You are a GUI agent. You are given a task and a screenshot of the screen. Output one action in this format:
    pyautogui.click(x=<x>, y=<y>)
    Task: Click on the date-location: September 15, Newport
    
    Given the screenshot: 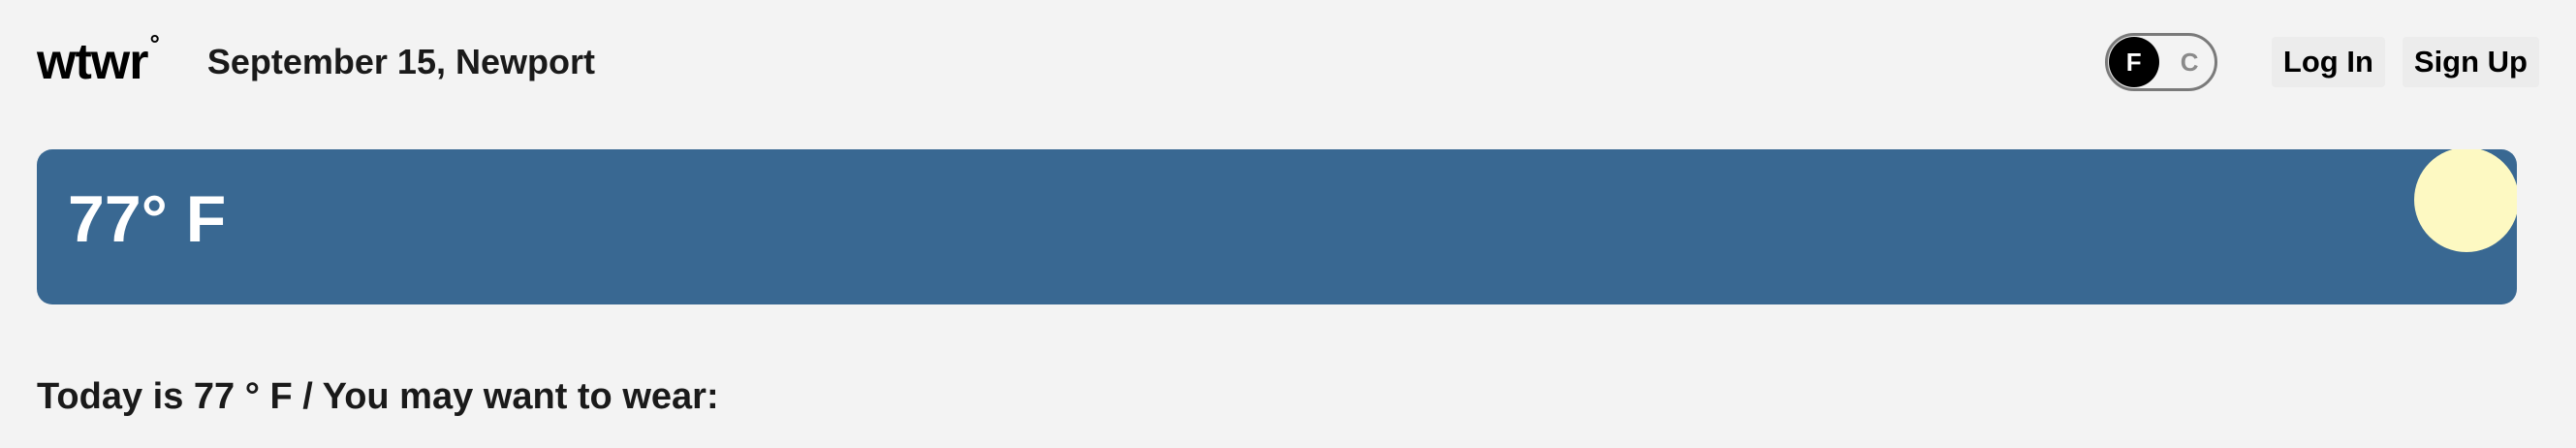 What is the action you would take?
    pyautogui.click(x=400, y=61)
    